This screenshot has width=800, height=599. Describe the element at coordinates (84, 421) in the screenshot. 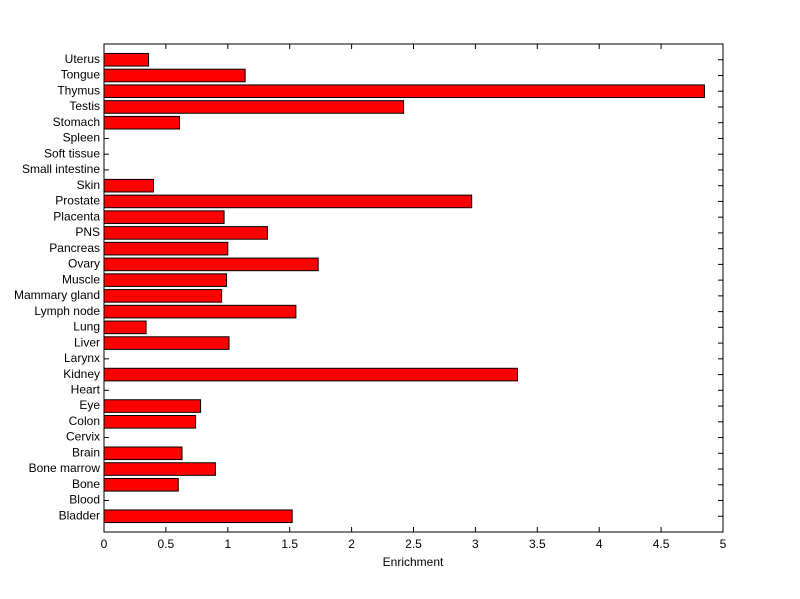

I see `y-tick-label: Colon` at that location.